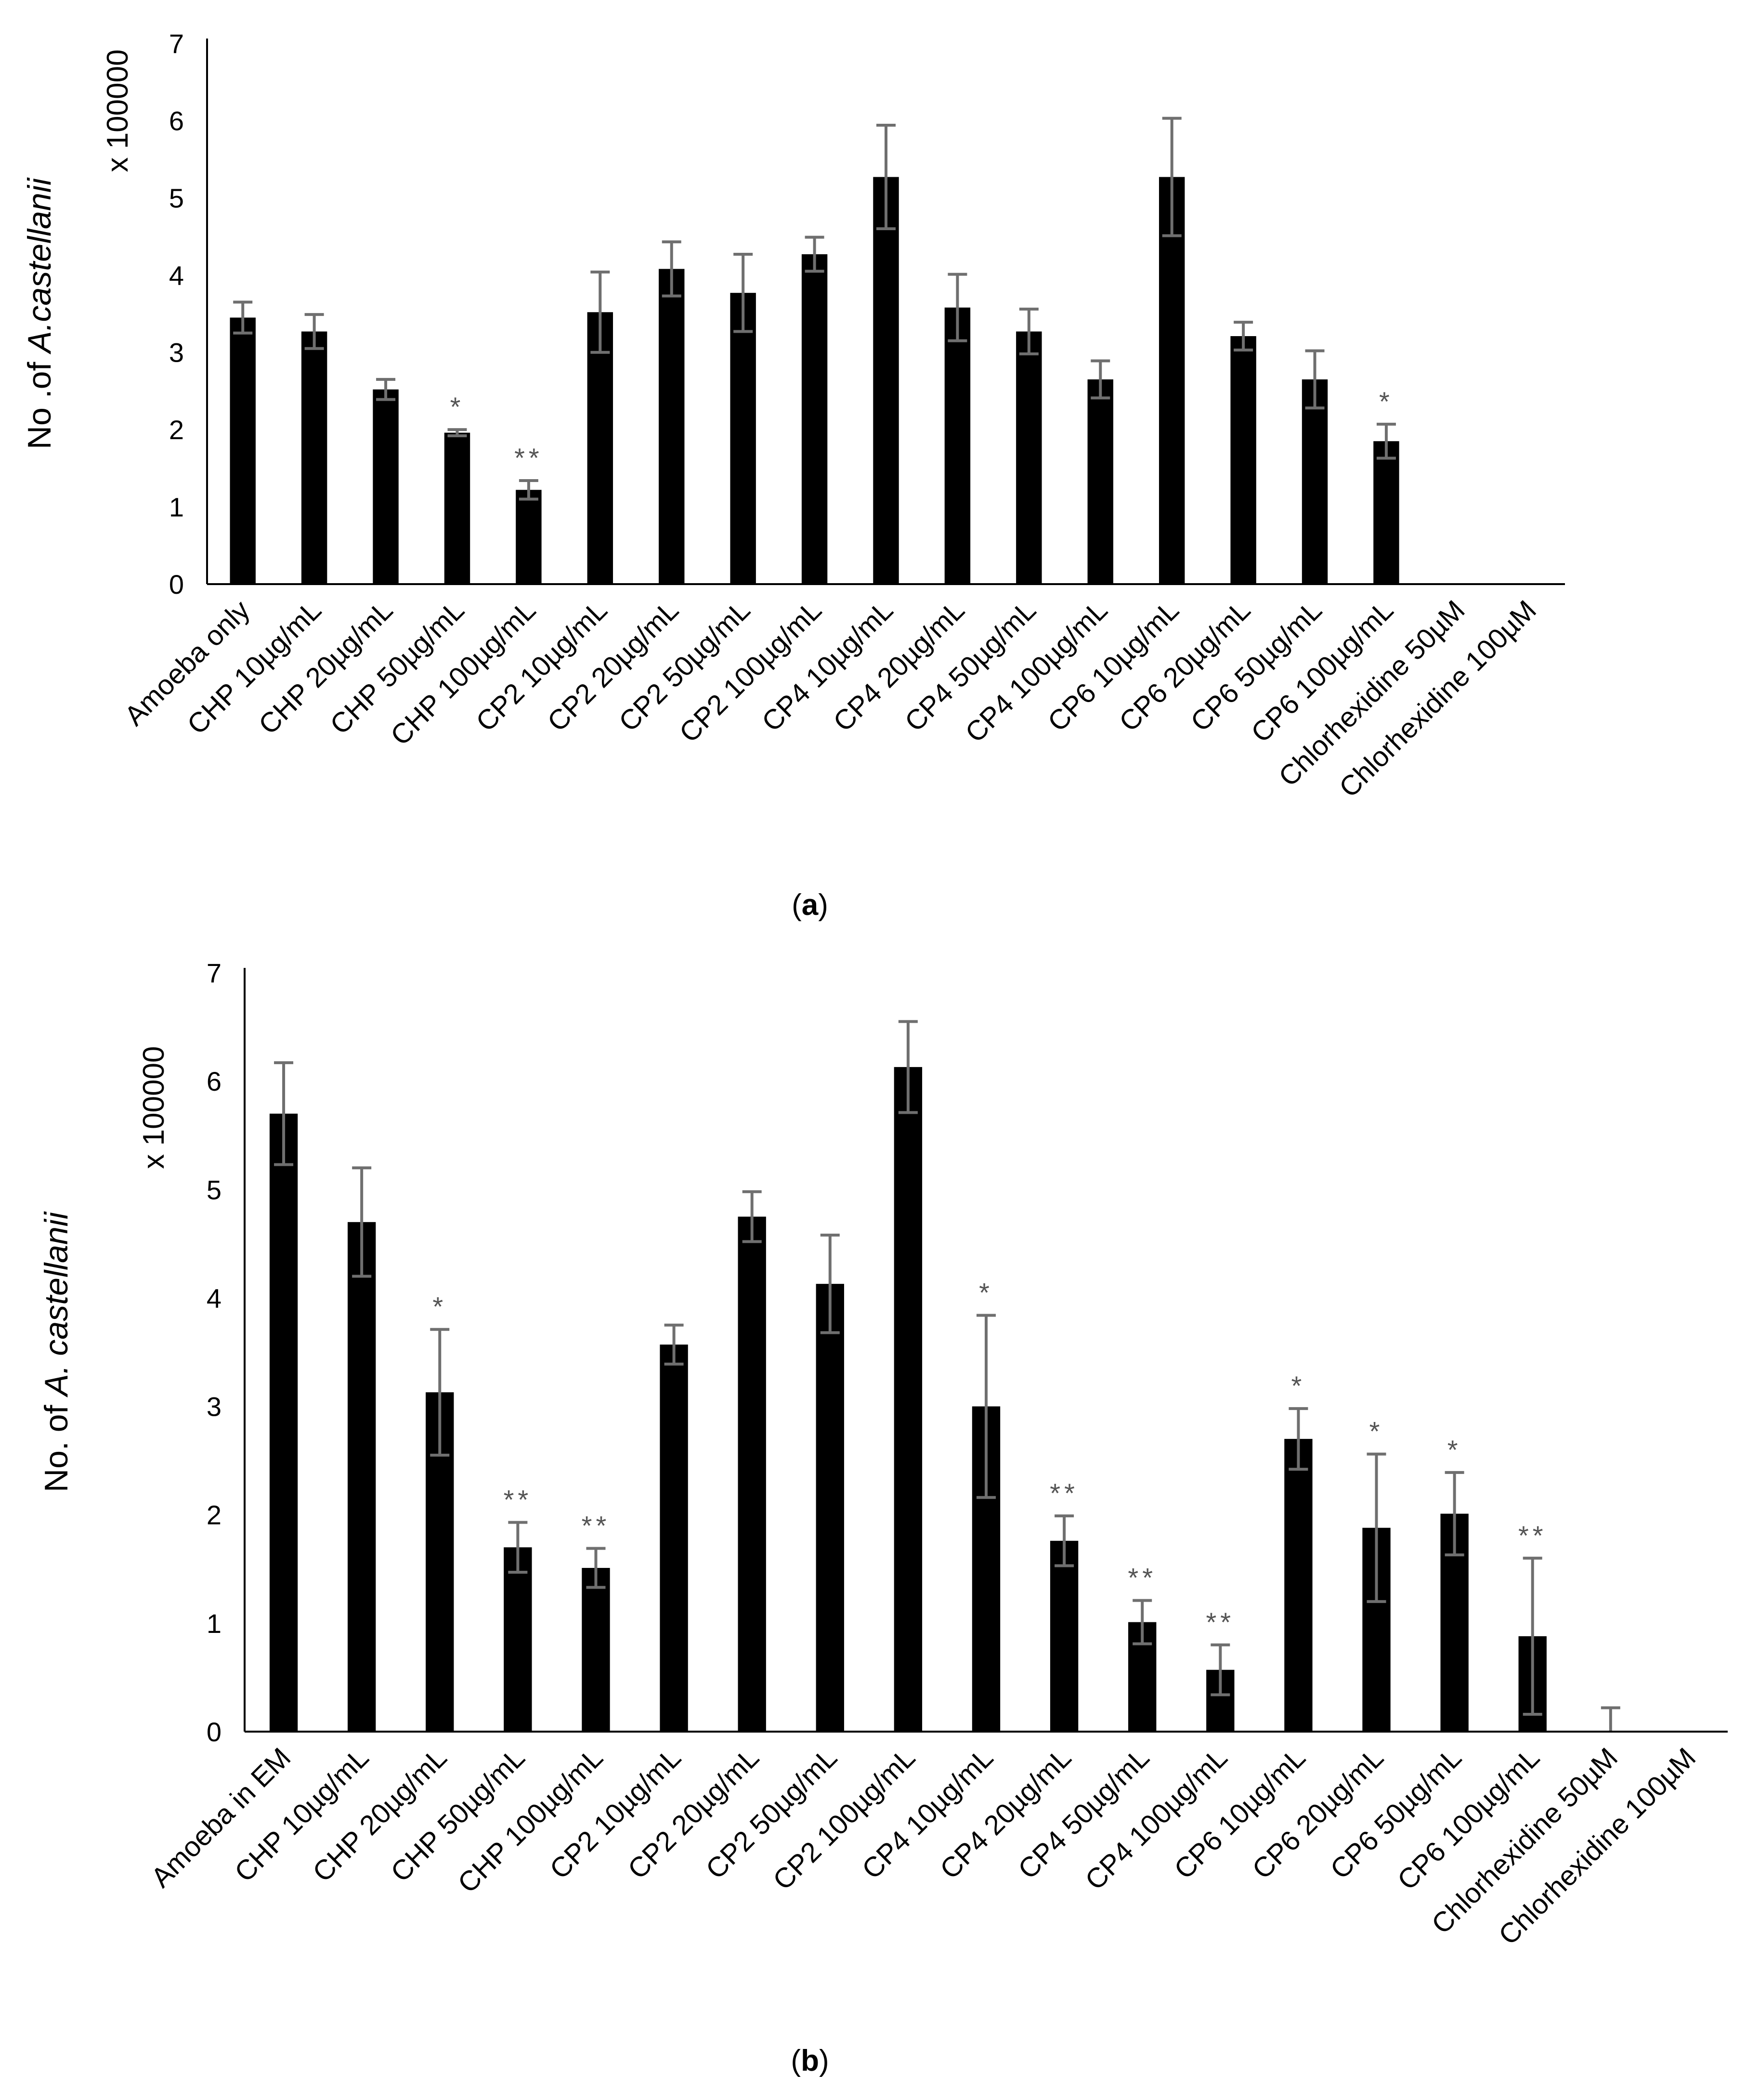  What do you see at coordinates (187, 663) in the screenshot?
I see `x-tick-label: Amoeba only` at bounding box center [187, 663].